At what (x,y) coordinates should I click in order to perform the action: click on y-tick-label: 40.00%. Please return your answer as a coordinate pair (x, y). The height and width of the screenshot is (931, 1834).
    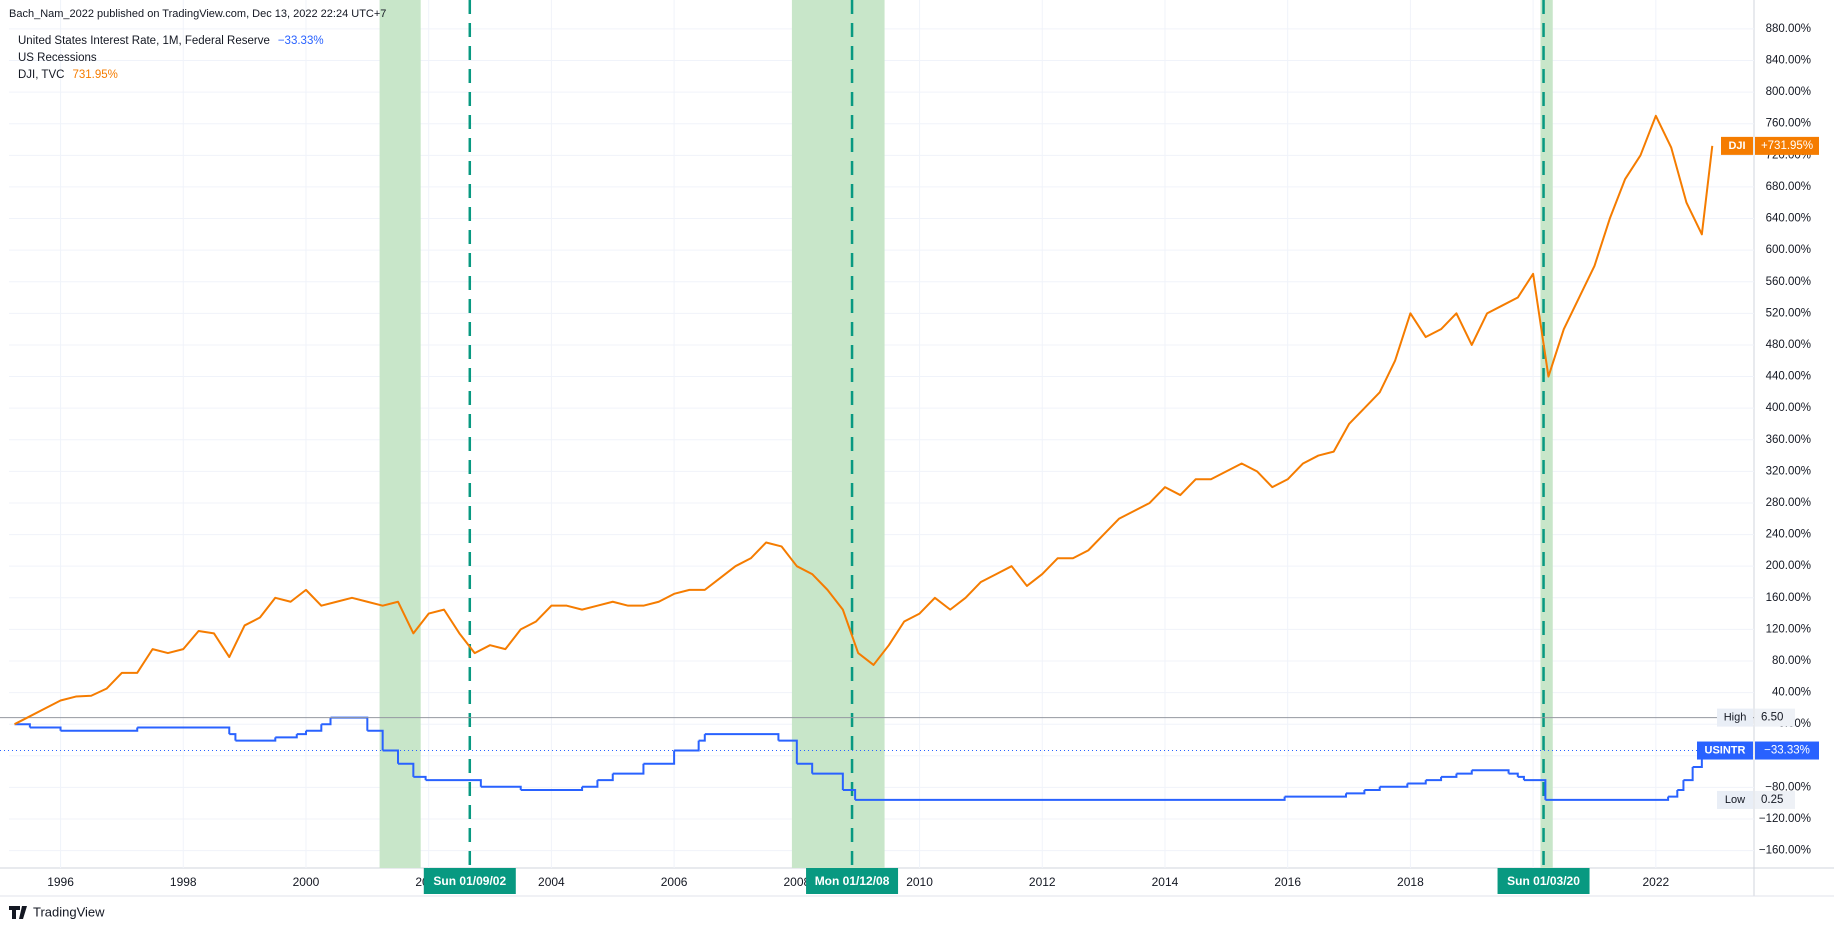
    Looking at the image, I should click on (1791, 693).